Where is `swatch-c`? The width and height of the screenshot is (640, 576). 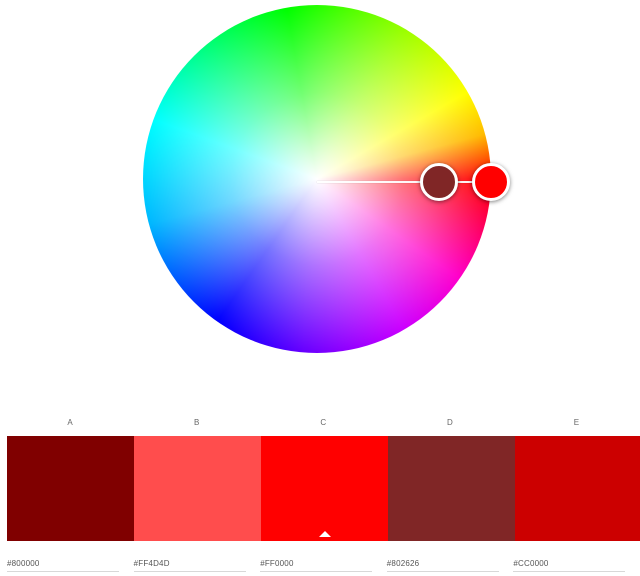
swatch-c is located at coordinates (324, 488).